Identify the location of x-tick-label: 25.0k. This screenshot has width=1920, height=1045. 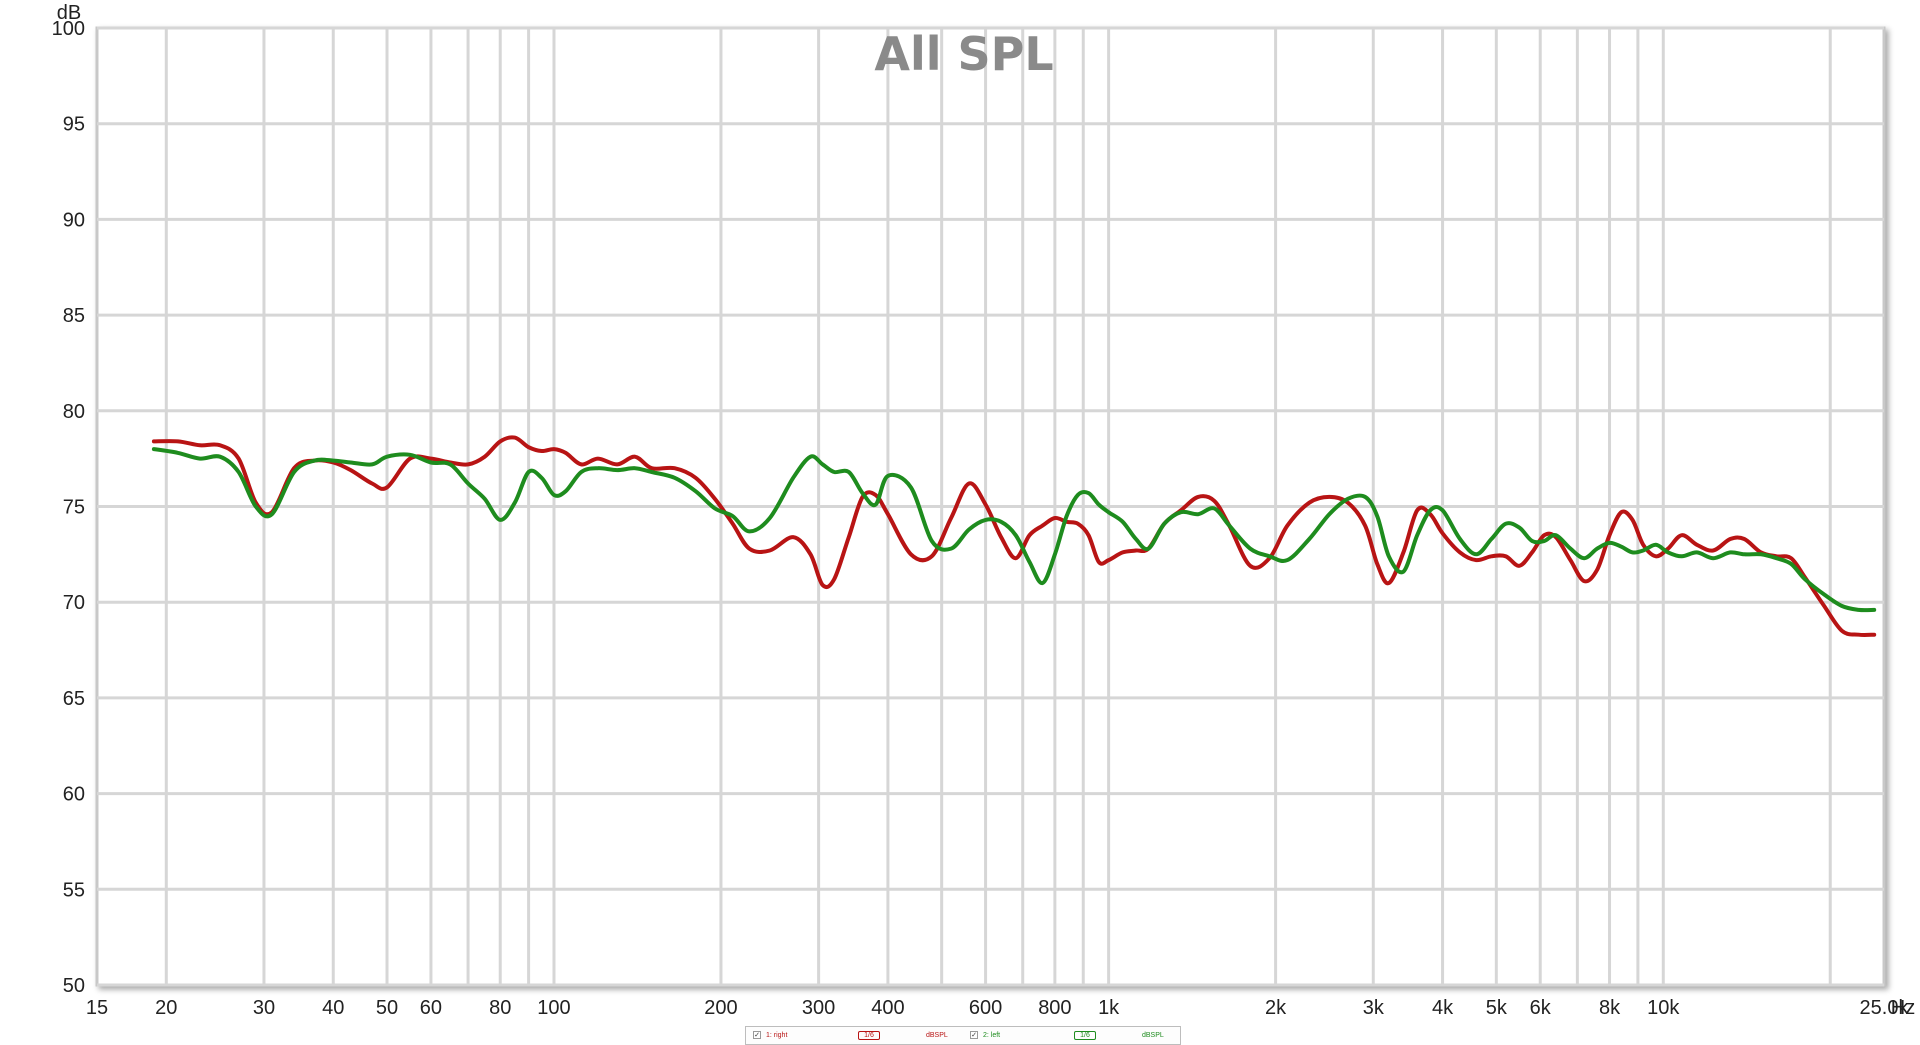
(1885, 1008).